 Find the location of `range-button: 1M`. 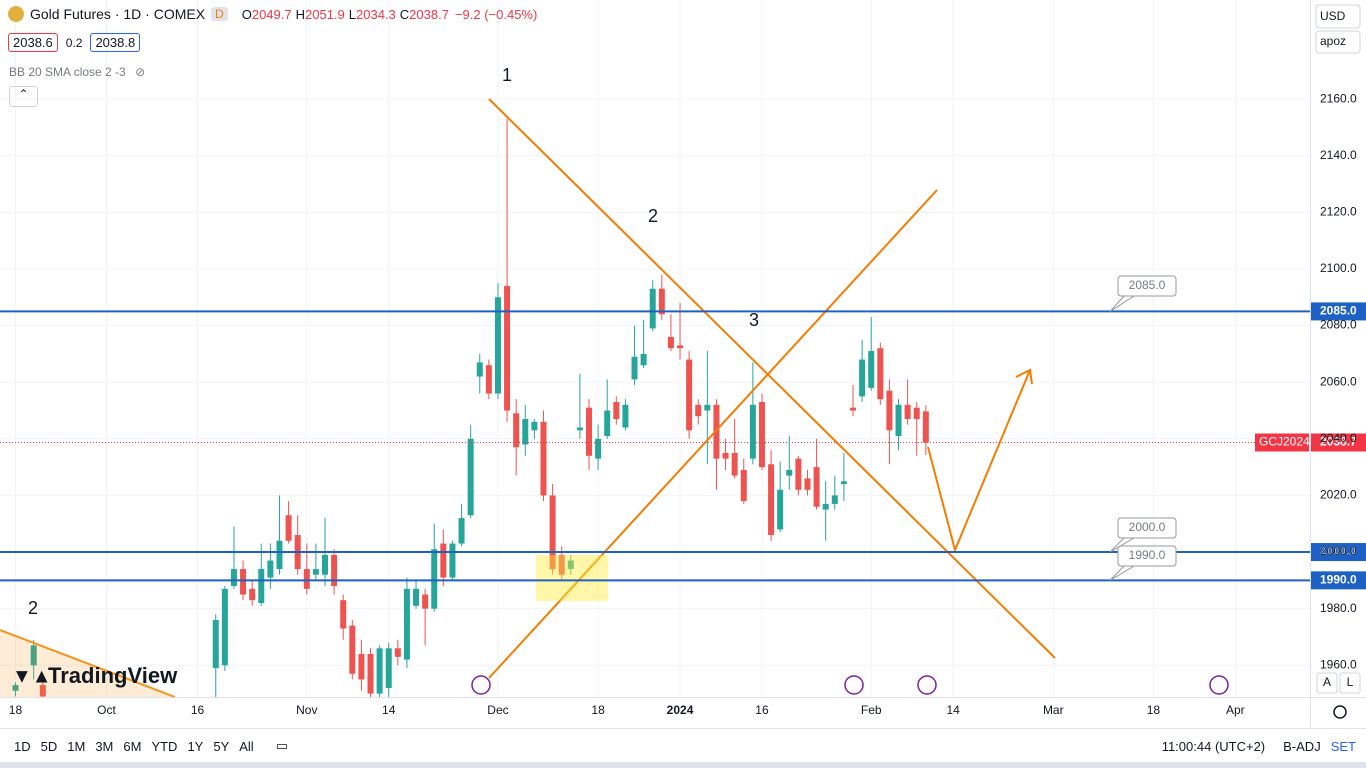

range-button: 1M is located at coordinates (76, 746).